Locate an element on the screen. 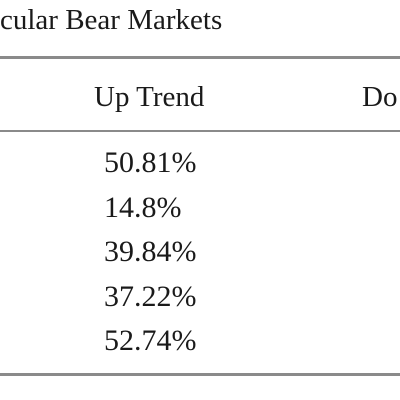 The image size is (400, 400). table-cell: 50.81% is located at coordinates (150, 162).